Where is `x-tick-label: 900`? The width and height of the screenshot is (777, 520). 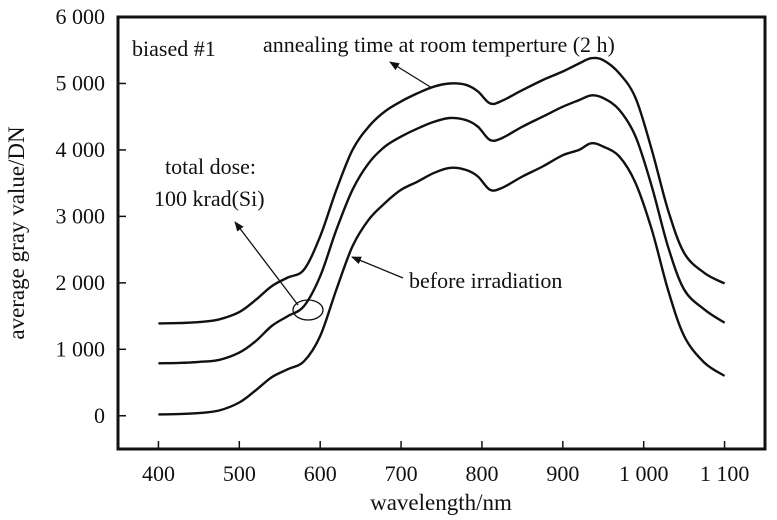 x-tick-label: 900 is located at coordinates (562, 473).